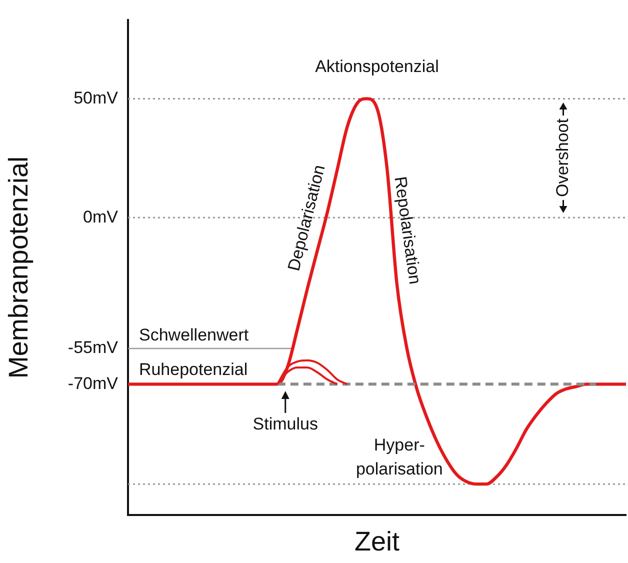 This screenshot has width=628, height=563. I want to click on annotation: Ruhepotenzial, so click(193, 369).